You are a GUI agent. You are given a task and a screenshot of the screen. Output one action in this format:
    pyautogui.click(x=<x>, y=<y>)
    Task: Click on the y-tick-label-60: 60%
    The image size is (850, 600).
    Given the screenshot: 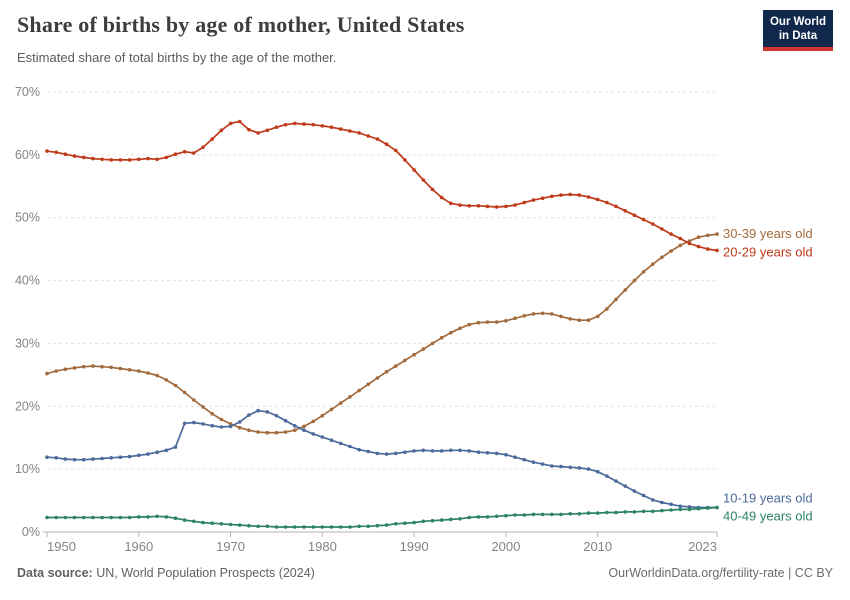 What is the action you would take?
    pyautogui.click(x=27, y=155)
    